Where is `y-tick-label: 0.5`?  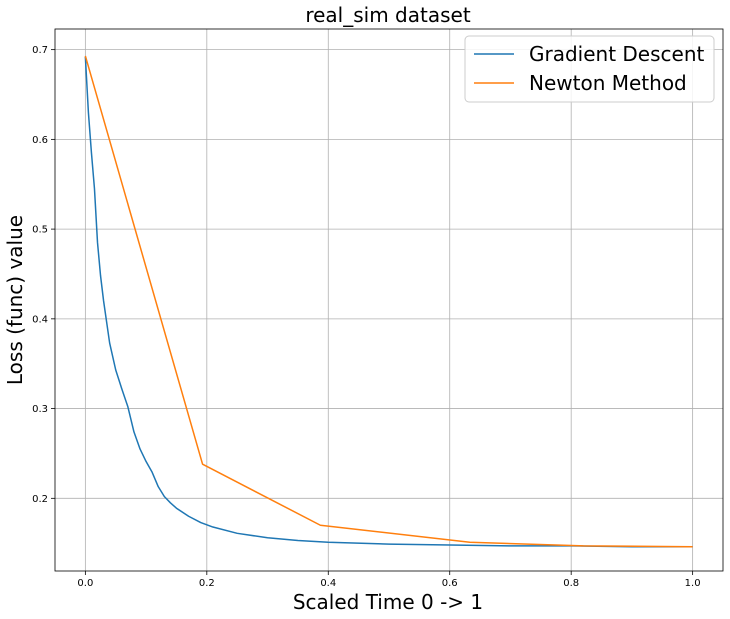 y-tick-label: 0.5 is located at coordinates (40, 230).